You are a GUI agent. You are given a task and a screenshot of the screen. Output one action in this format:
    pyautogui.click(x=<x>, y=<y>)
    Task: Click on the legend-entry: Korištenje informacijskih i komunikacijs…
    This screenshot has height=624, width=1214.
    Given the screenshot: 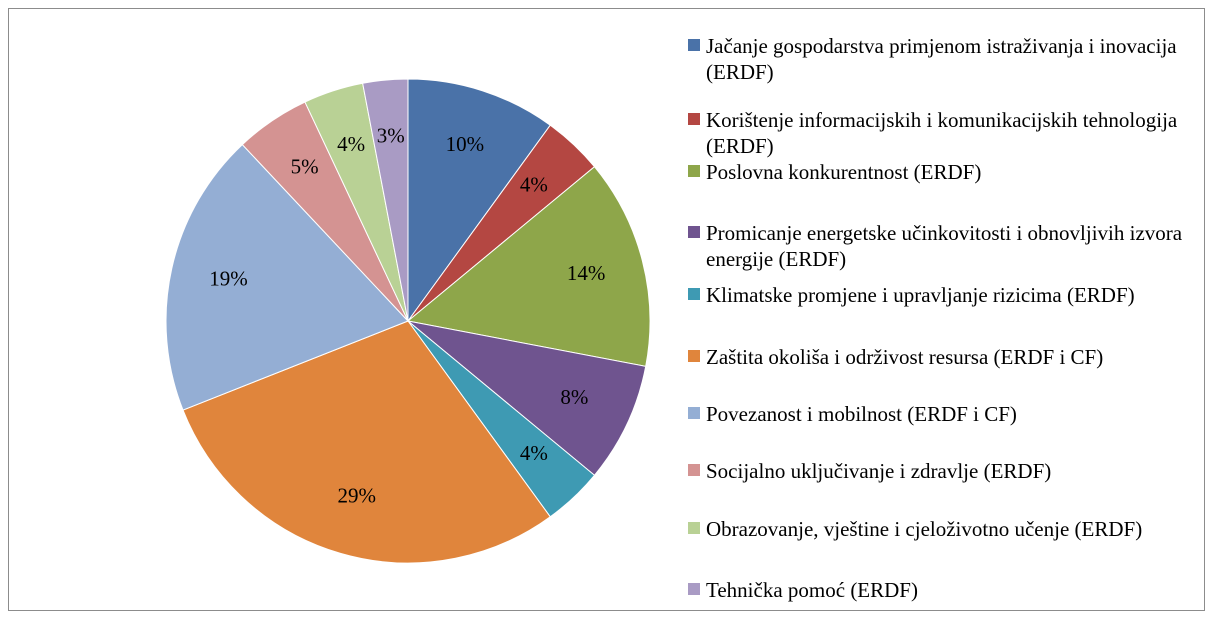 What is the action you would take?
    pyautogui.click(x=945, y=133)
    